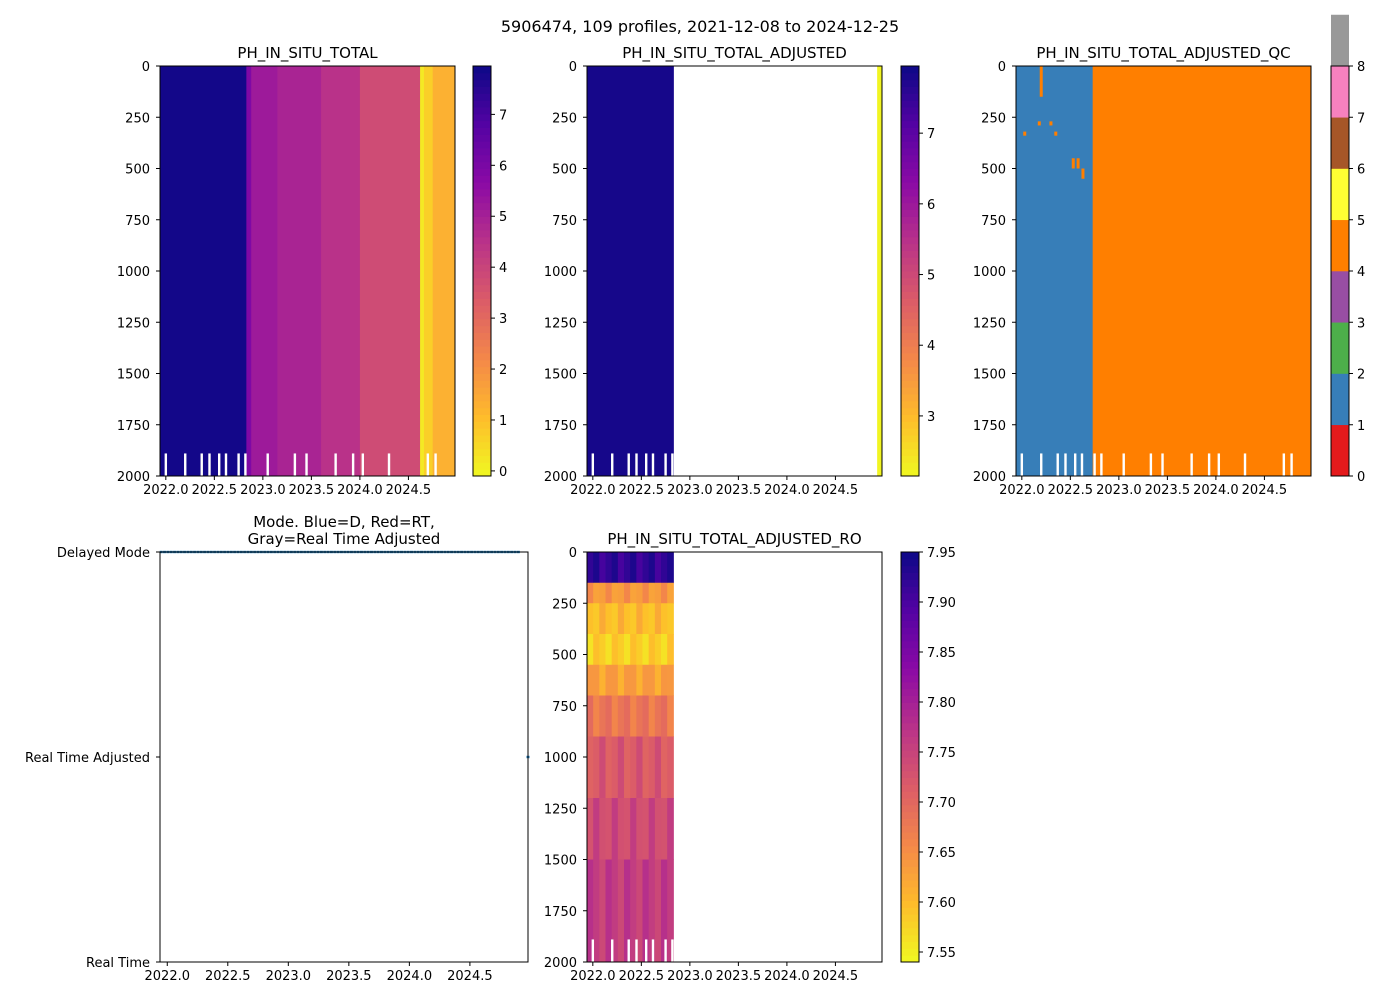 This screenshot has height=1000, width=1400. I want to click on y-tick-label: 0, so click(146, 67).